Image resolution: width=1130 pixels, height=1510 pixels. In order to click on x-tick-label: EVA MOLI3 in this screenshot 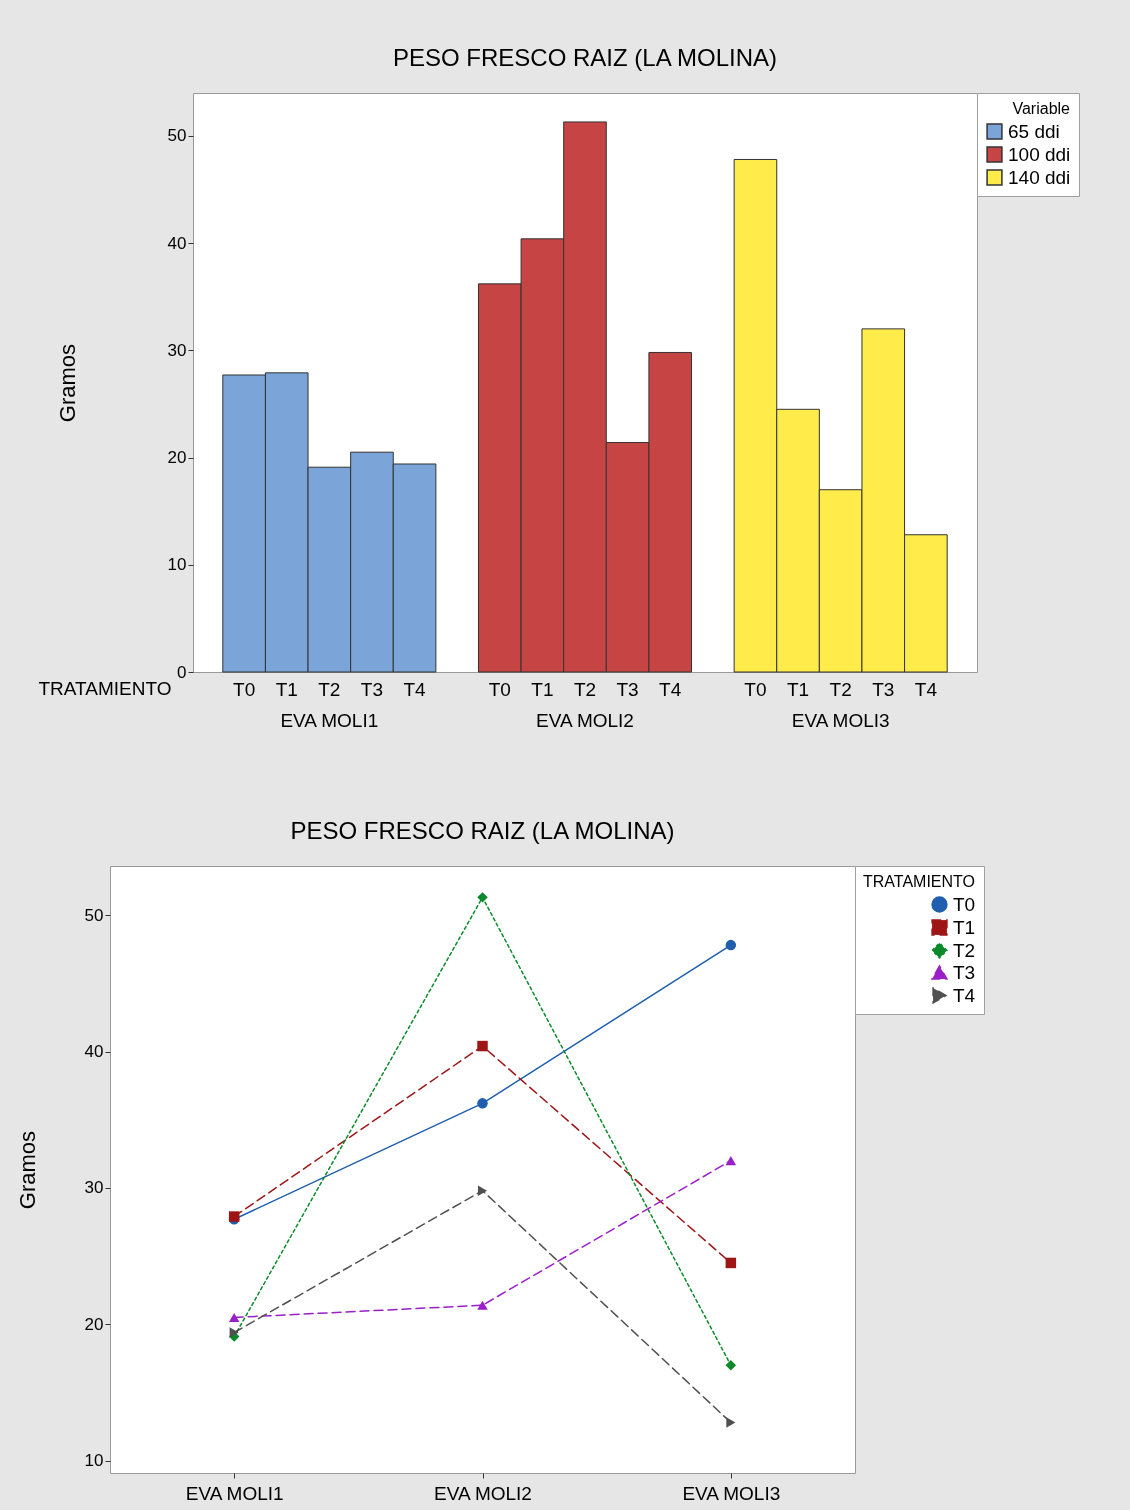, I will do `click(731, 1493)`.